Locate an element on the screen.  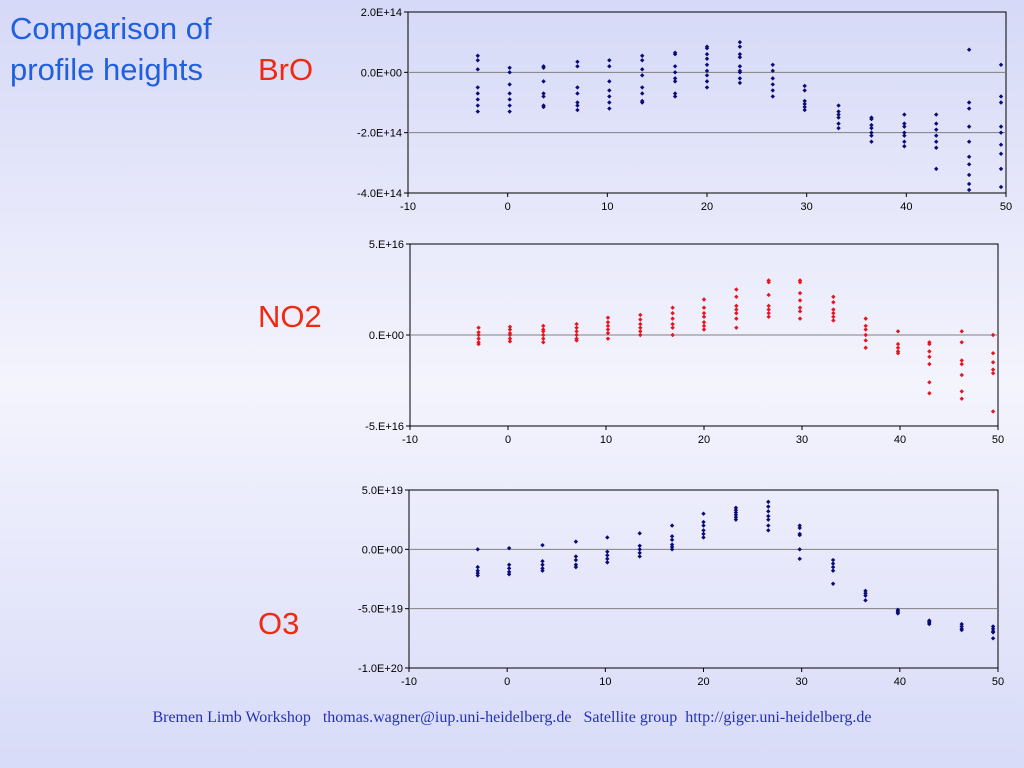
bro-x-tick-label: 40 is located at coordinates (906, 207).